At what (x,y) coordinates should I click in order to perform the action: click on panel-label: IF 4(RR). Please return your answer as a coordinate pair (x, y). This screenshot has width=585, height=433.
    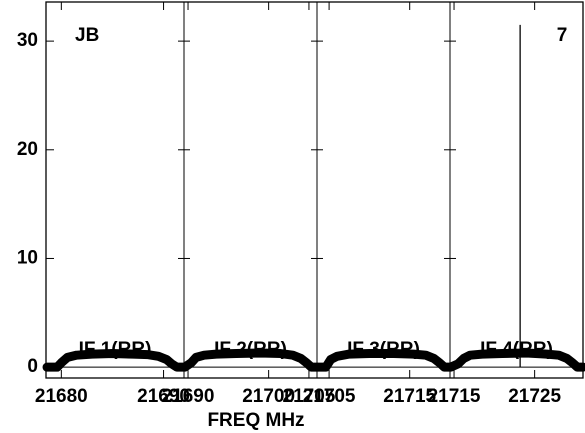
    Looking at the image, I should click on (516, 349).